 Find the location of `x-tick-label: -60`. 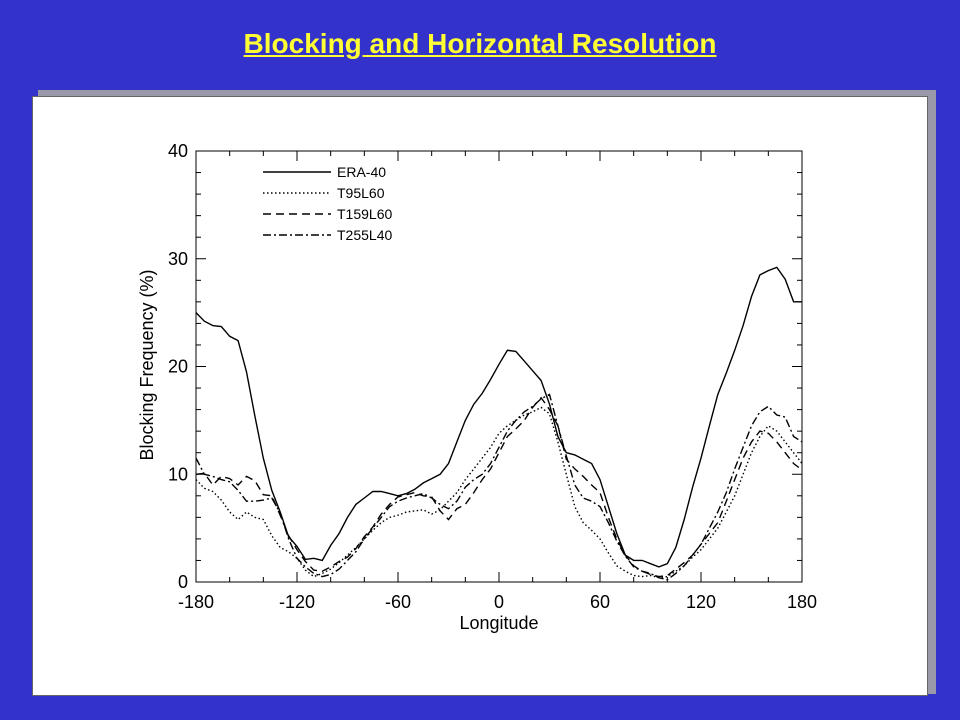

x-tick-label: -60 is located at coordinates (398, 602).